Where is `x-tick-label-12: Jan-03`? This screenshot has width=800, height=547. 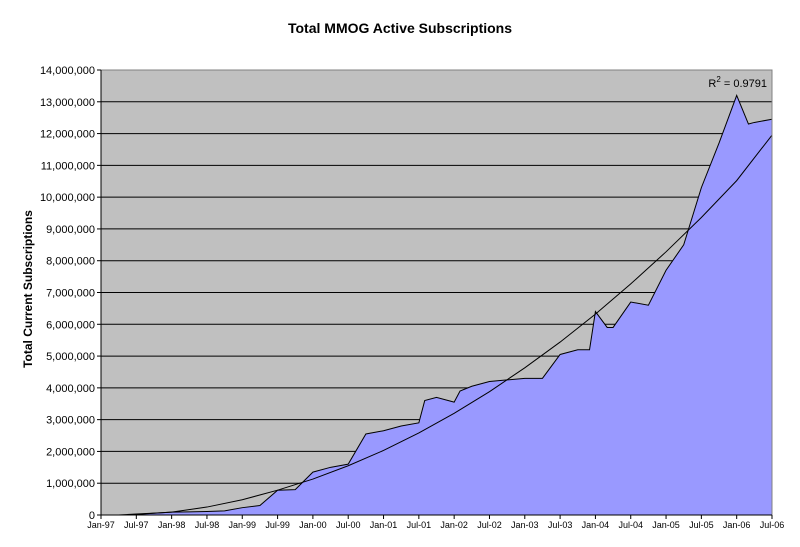
x-tick-label-12: Jan-03 is located at coordinates (525, 525).